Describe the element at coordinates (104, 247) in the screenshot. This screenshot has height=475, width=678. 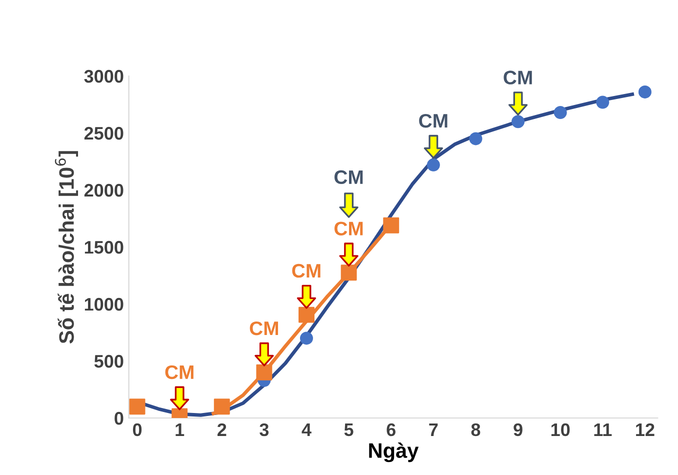
I see `y-tick-label: 1500` at that location.